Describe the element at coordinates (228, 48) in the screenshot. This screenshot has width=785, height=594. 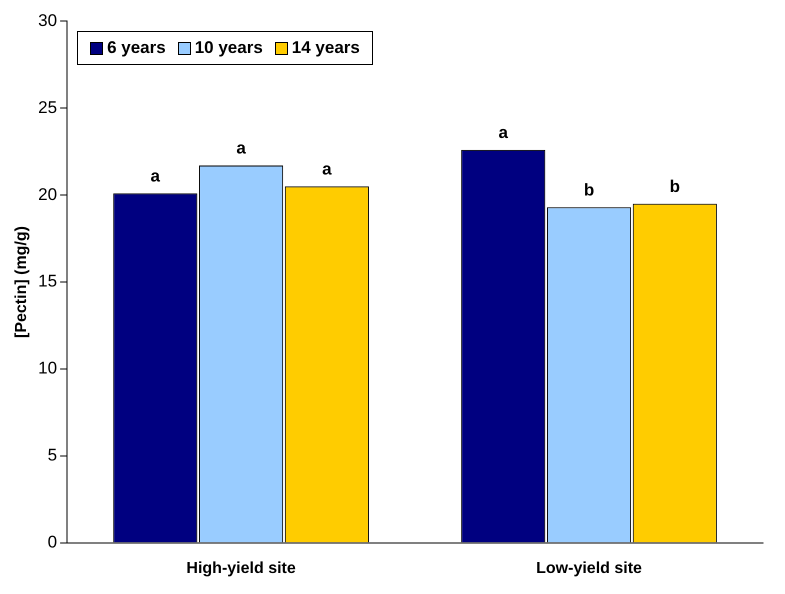
I see `legend-label: 10 years` at that location.